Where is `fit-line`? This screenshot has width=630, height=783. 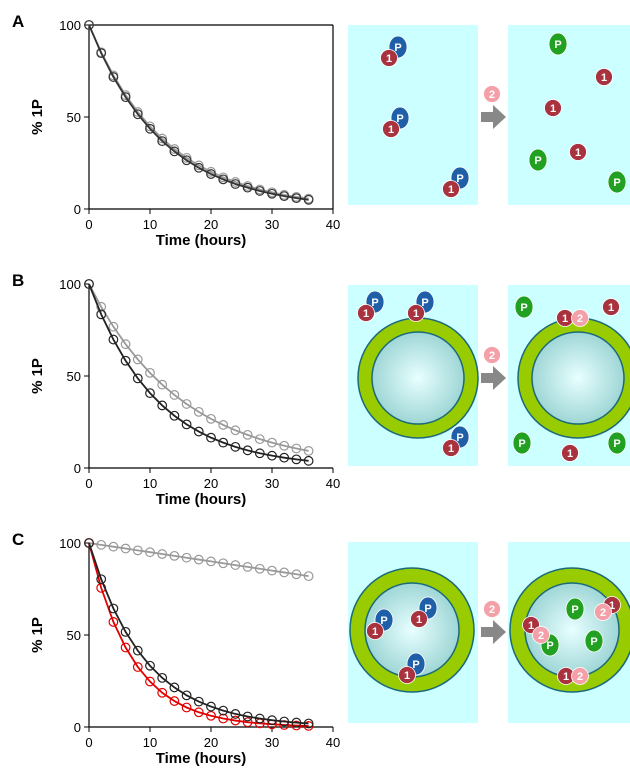 fit-line is located at coordinates (198, 633).